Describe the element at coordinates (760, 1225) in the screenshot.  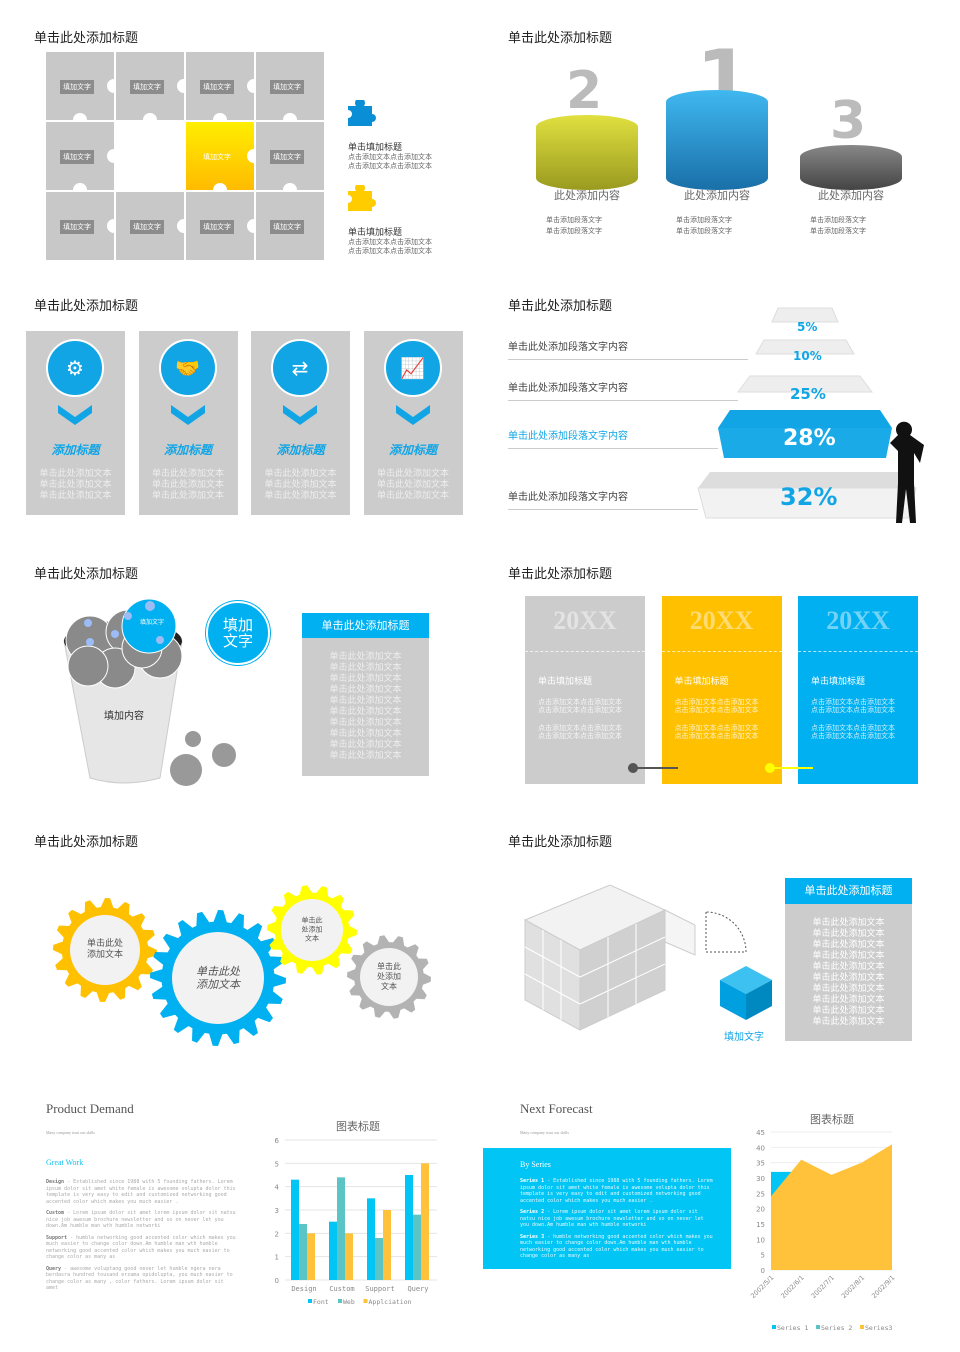
I see `y-tick-label: 15` at that location.